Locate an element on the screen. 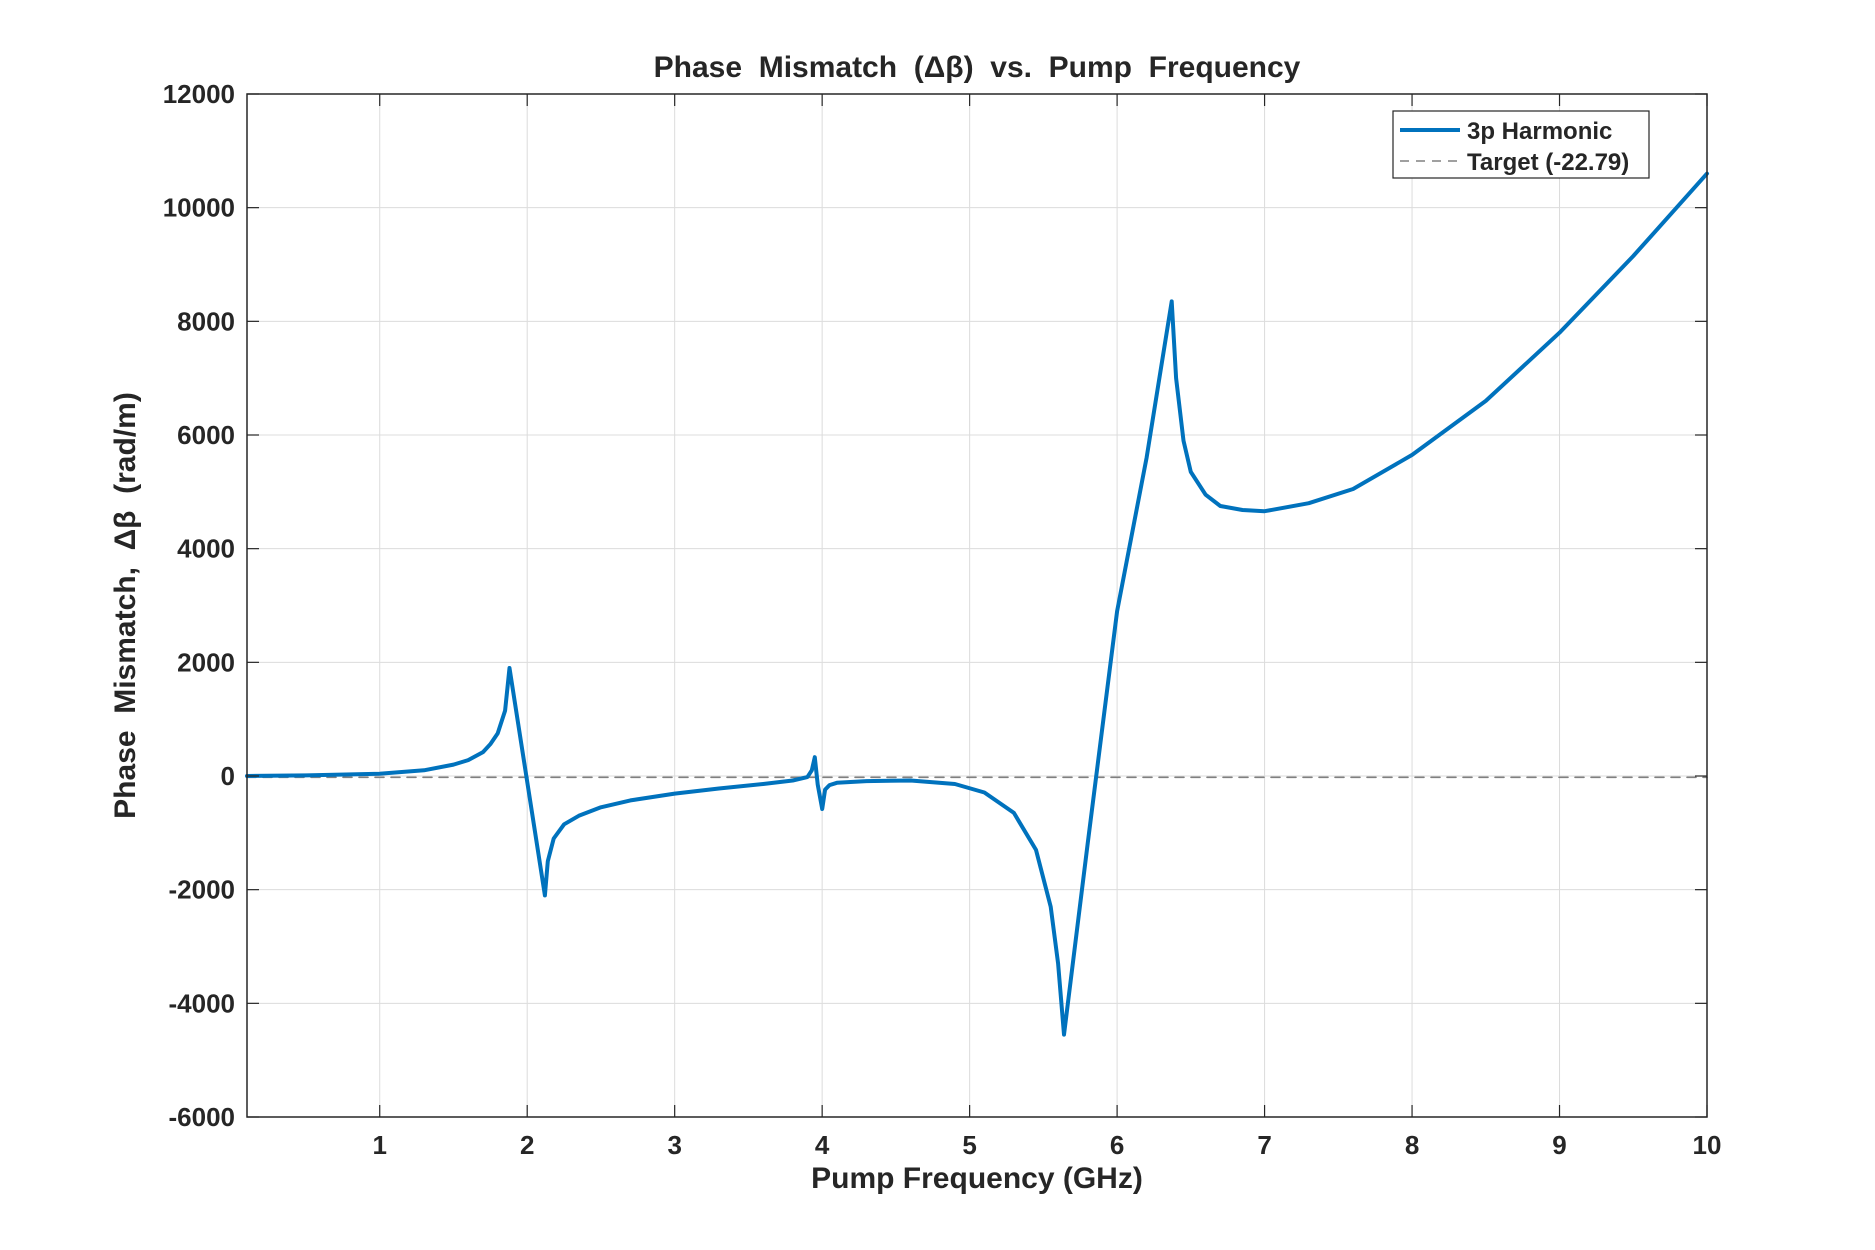  legend-entry-3p-harmonic: 3p Harmonic is located at coordinates (1539, 131).